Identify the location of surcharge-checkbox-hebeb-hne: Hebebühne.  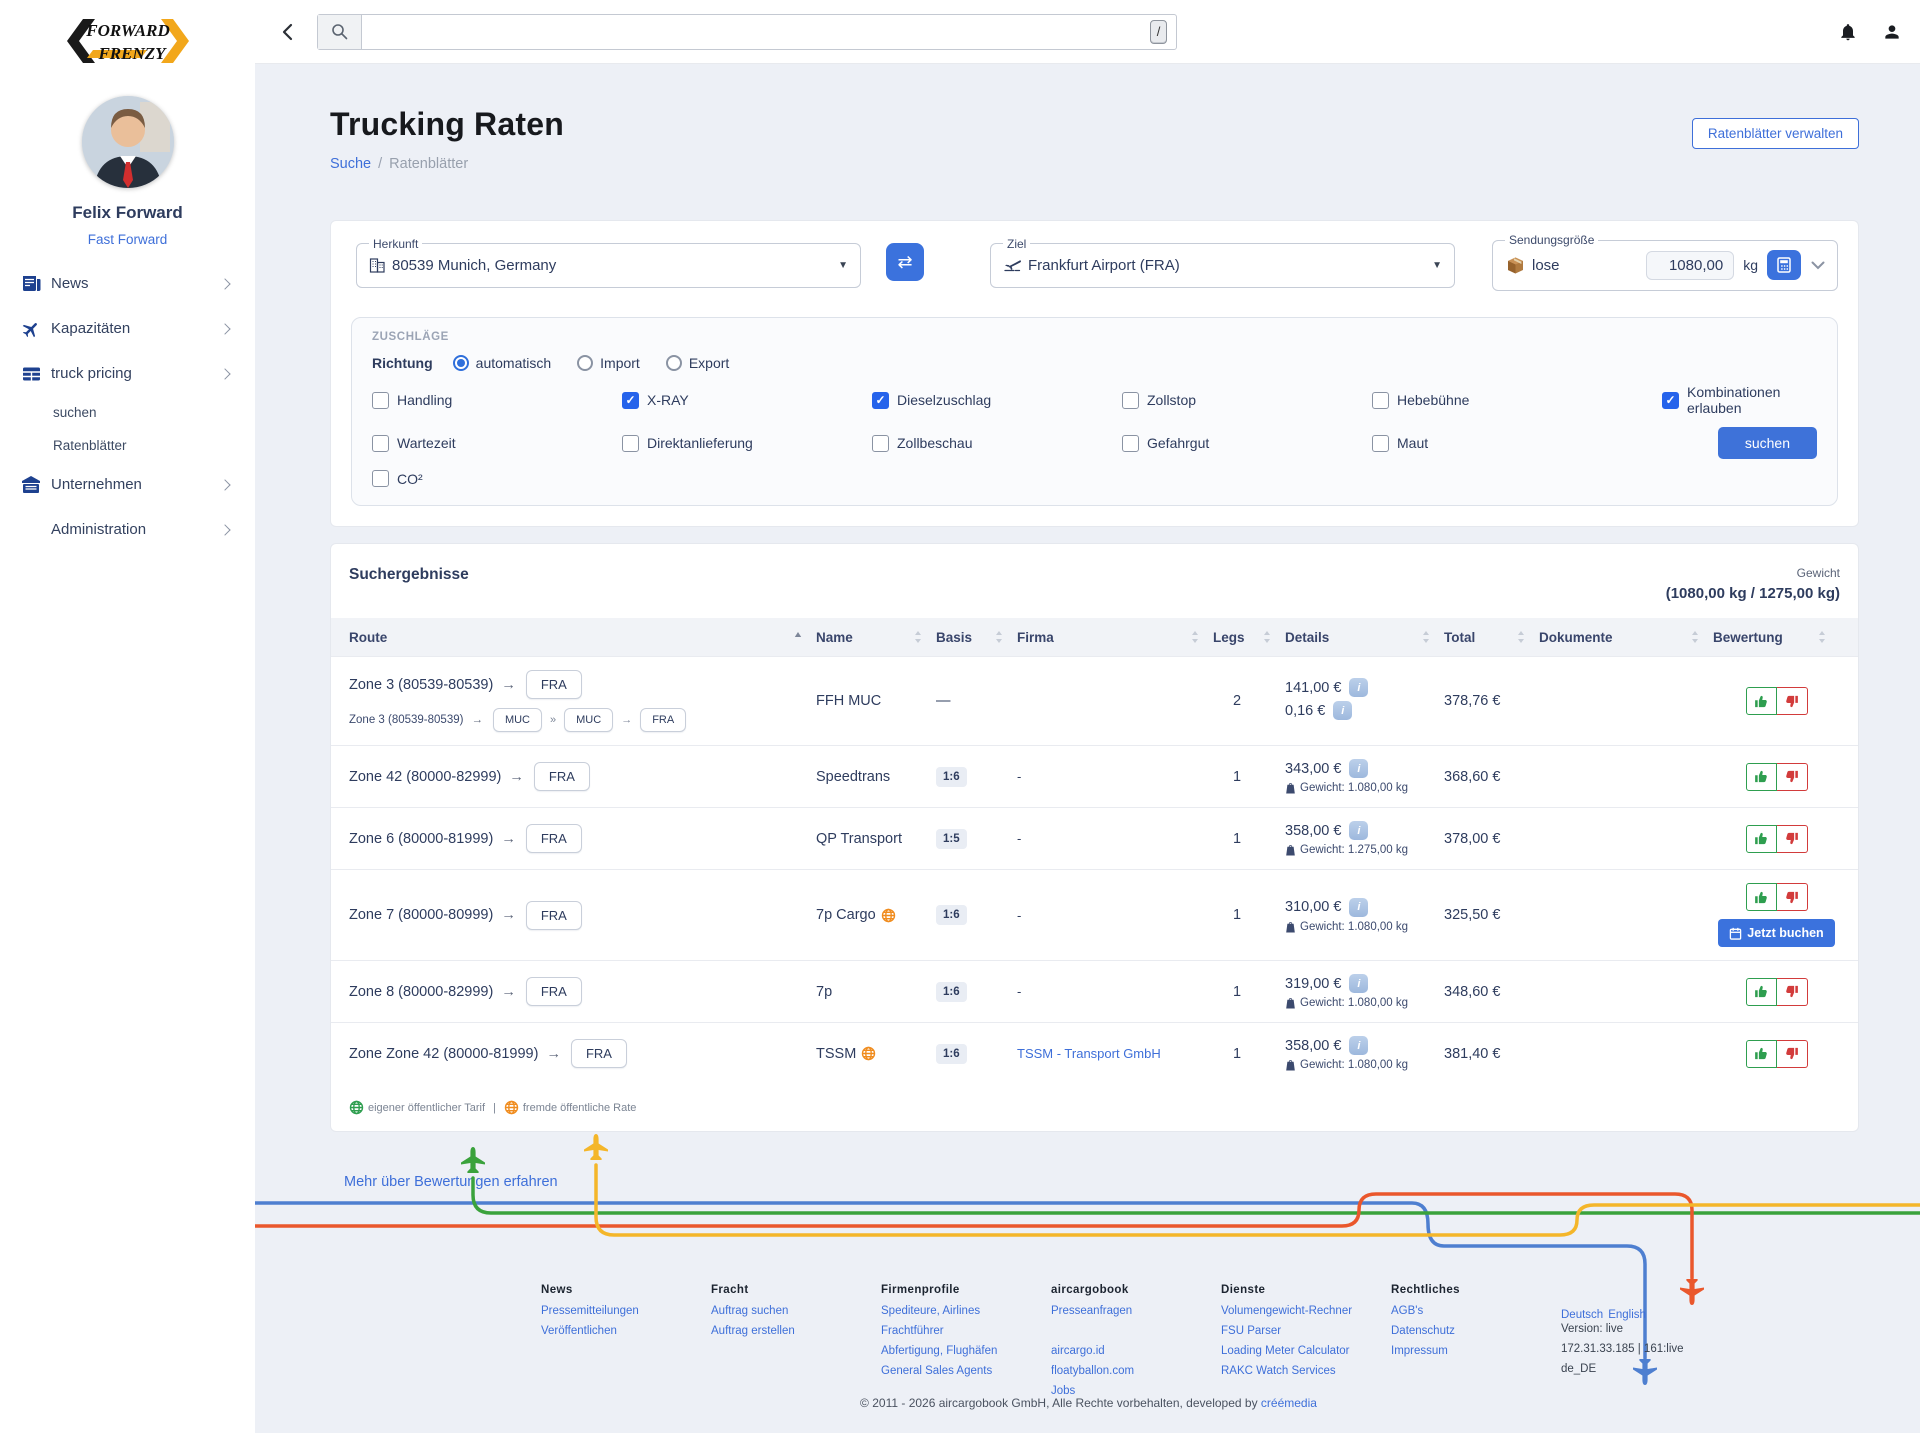
(1517, 400).